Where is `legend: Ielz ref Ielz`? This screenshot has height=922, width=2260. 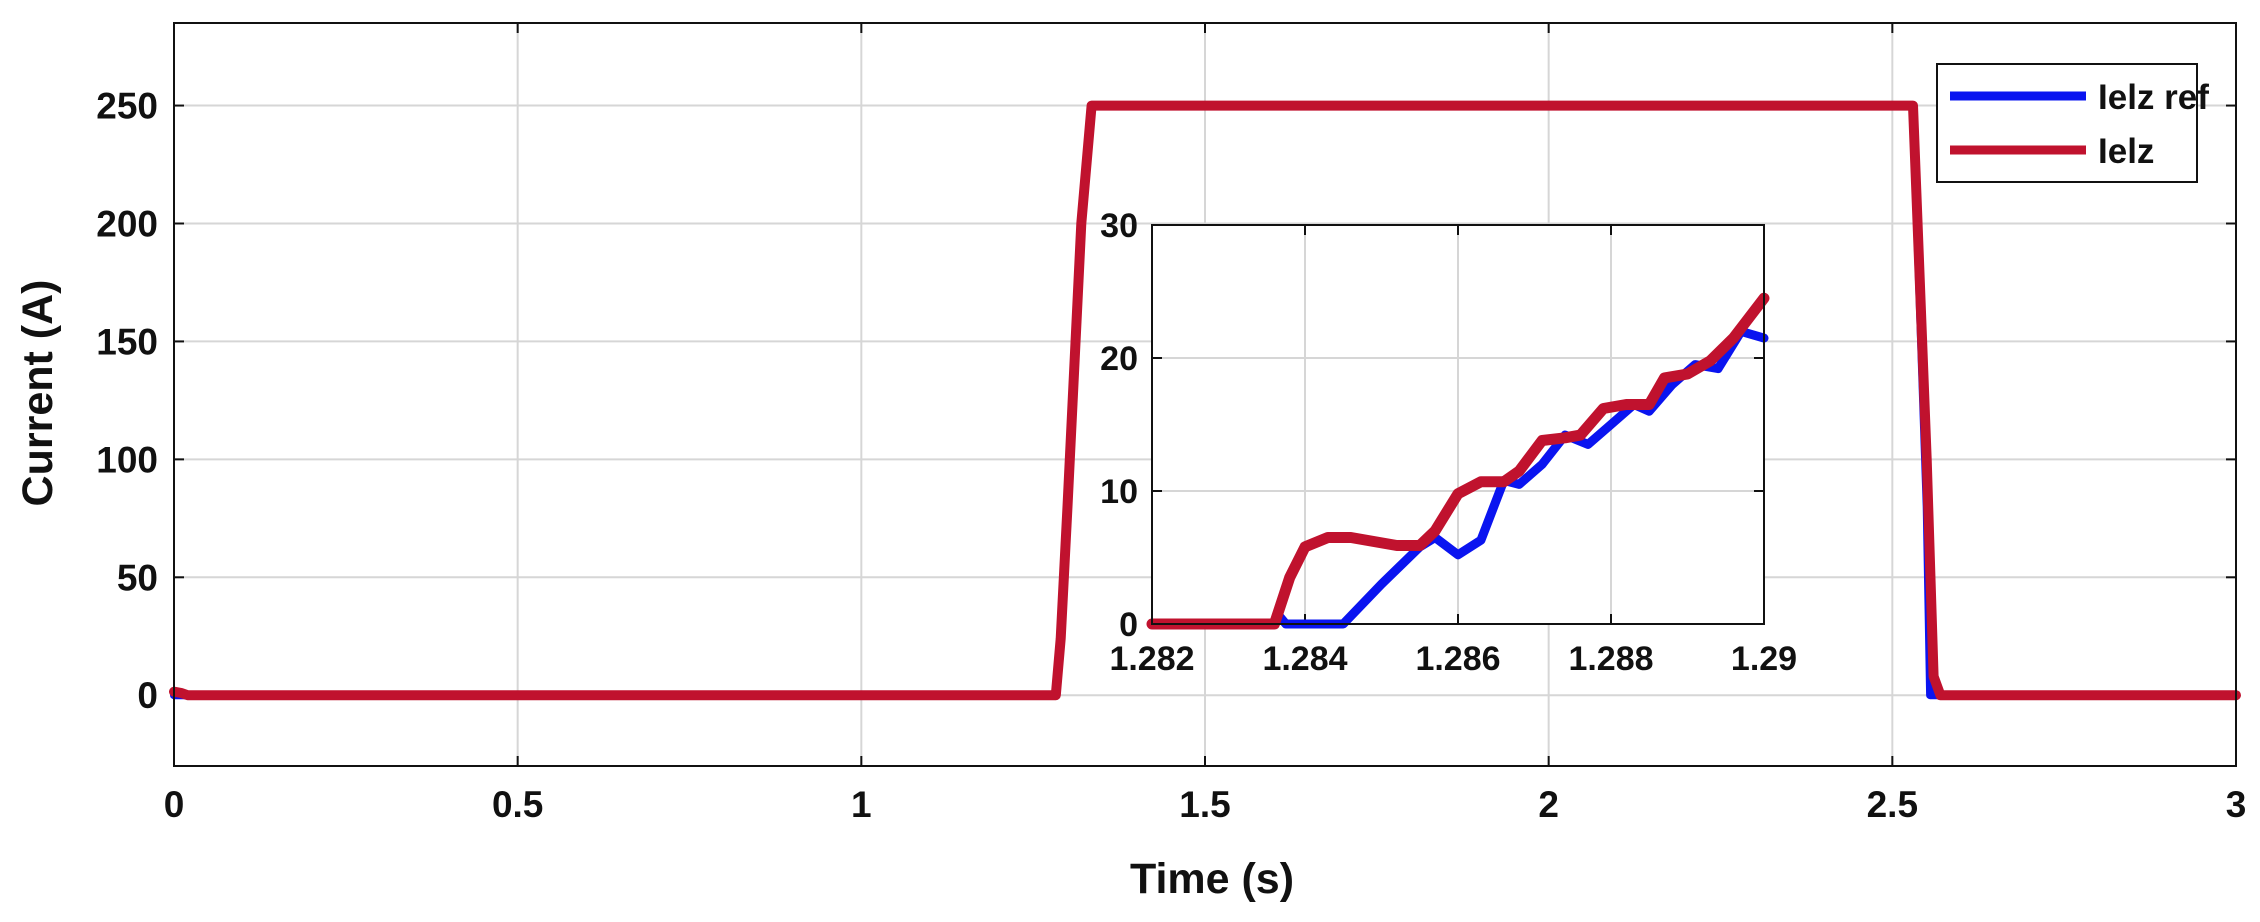
legend: Ielz ref Ielz is located at coordinates (2072, 123).